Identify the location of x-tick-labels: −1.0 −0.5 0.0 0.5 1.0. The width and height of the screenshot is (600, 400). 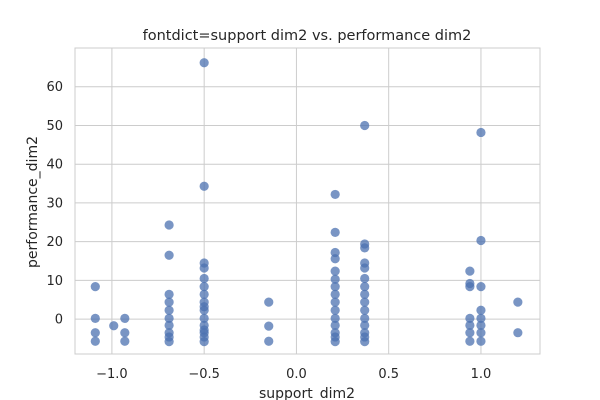
(293, 374).